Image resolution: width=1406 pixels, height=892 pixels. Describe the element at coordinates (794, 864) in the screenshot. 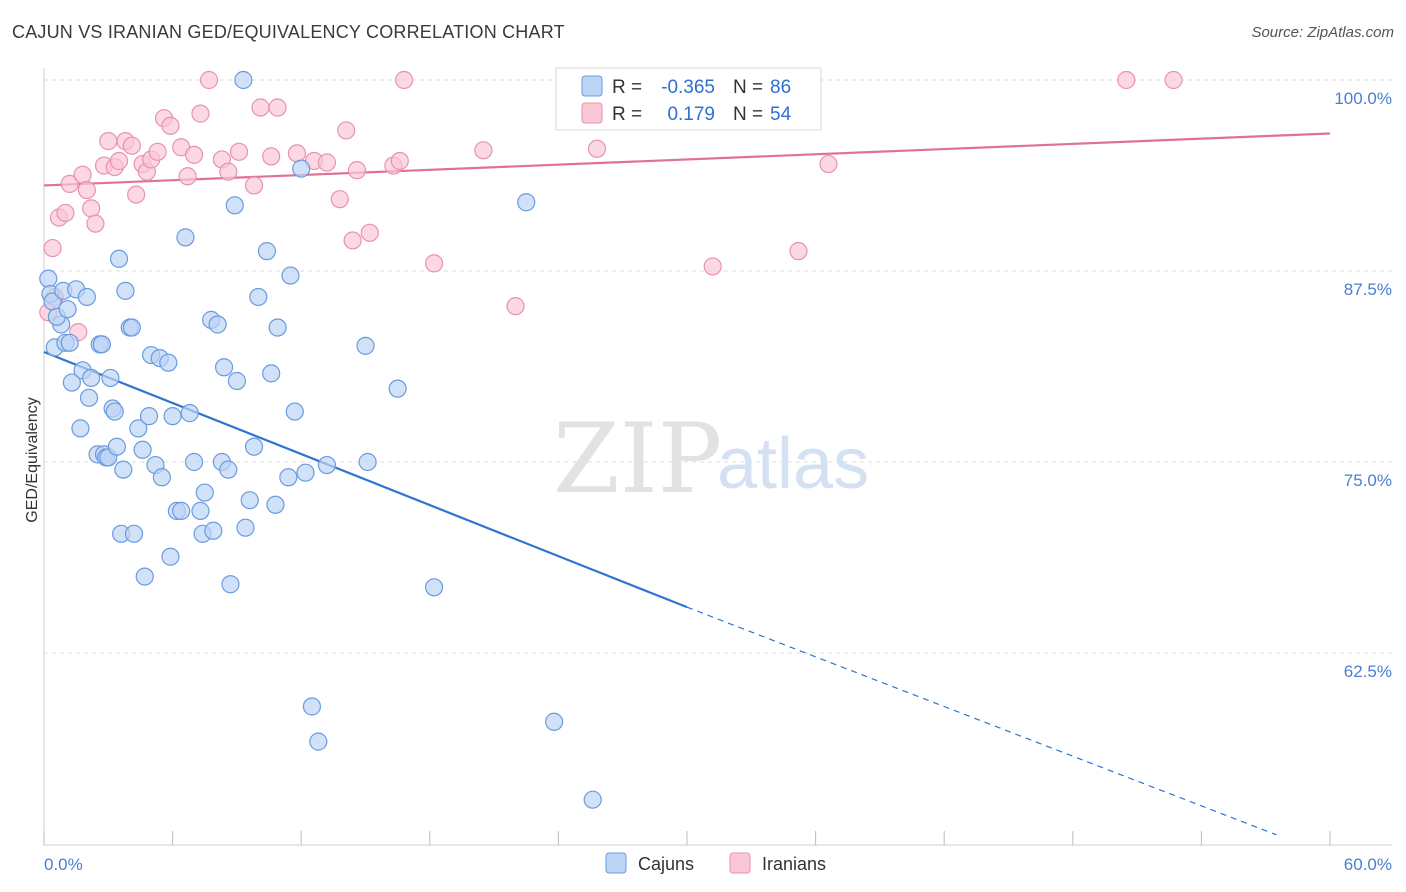

I see `legend-label-iranians: Iranians` at that location.